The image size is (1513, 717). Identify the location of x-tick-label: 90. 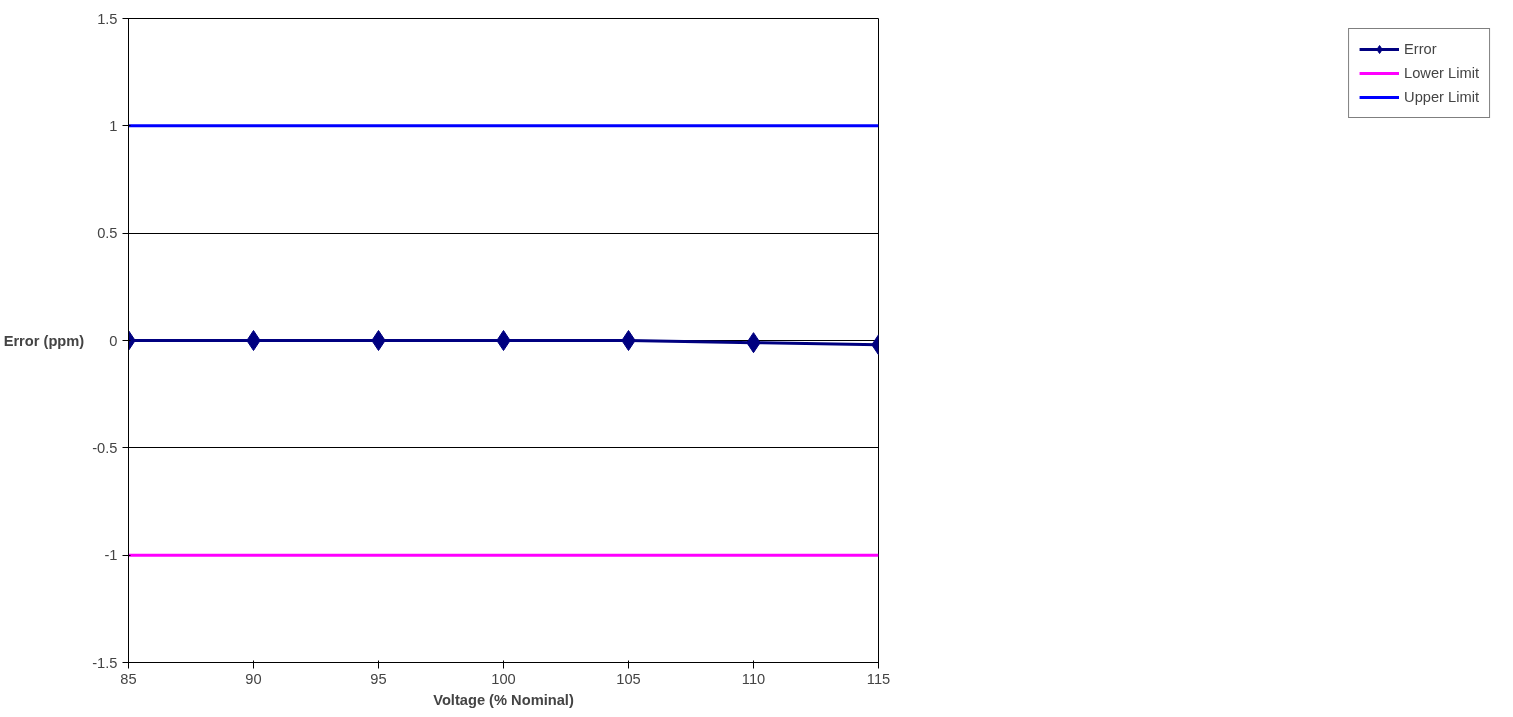
(253, 678).